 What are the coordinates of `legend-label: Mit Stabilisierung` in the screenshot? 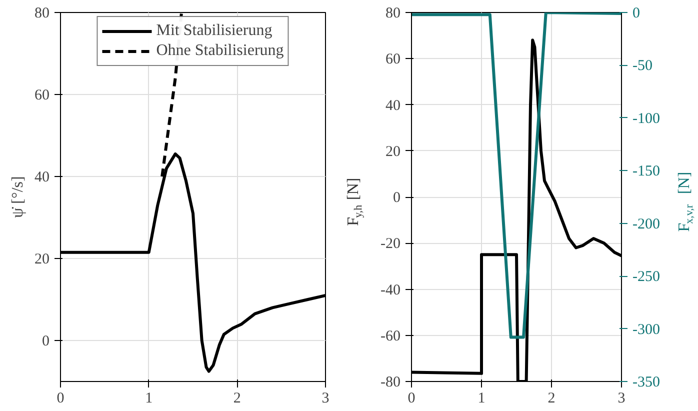 It's located at (214, 31).